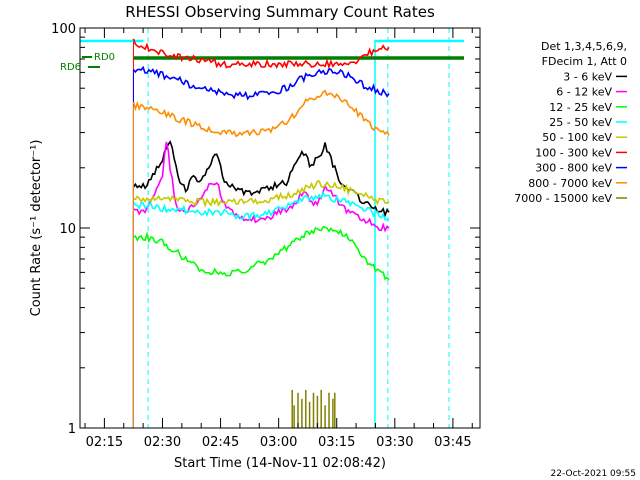 The width and height of the screenshot is (640, 480). Describe the element at coordinates (63, 29) in the screenshot. I see `y-tick-label-2: 100` at that location.